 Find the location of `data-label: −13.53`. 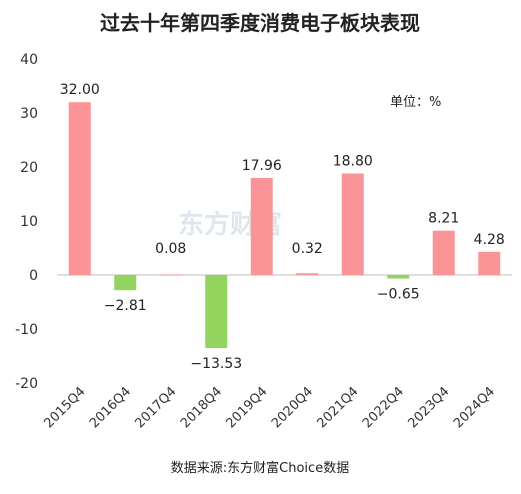

data-label: −13.53 is located at coordinates (216, 364).